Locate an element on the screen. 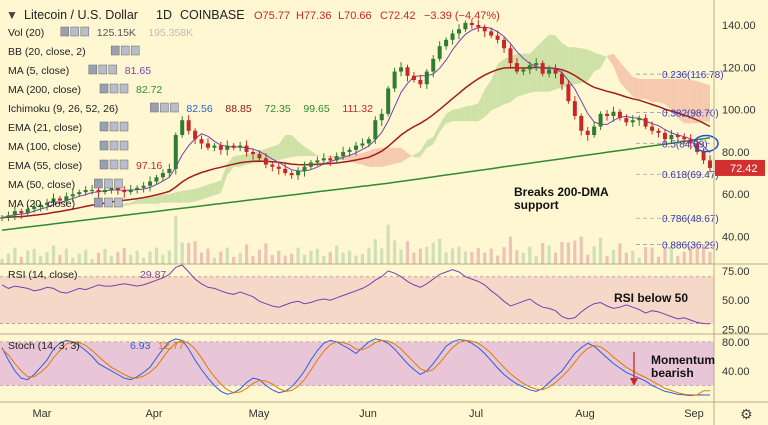 This screenshot has height=425, width=768. indicator-label: Ichimoku (9, 26, 52, 26) is located at coordinates (63, 109).